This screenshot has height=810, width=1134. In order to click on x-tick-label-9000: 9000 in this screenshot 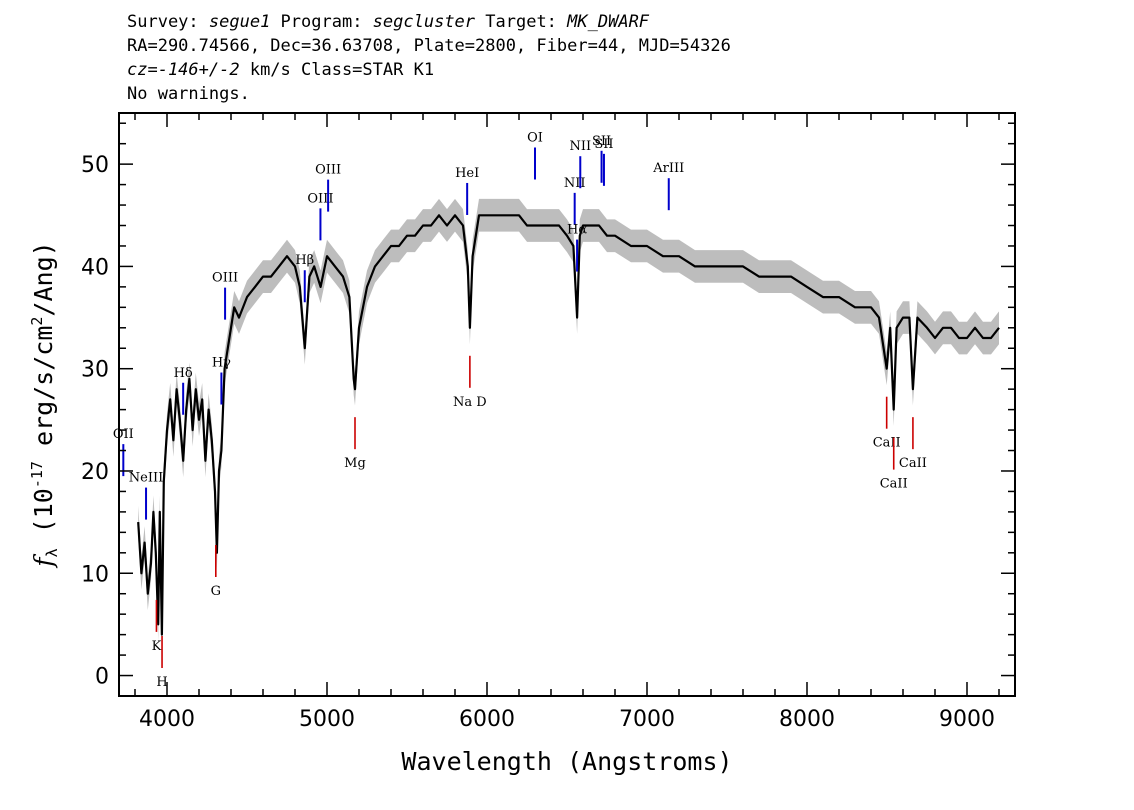, I will do `click(967, 719)`.